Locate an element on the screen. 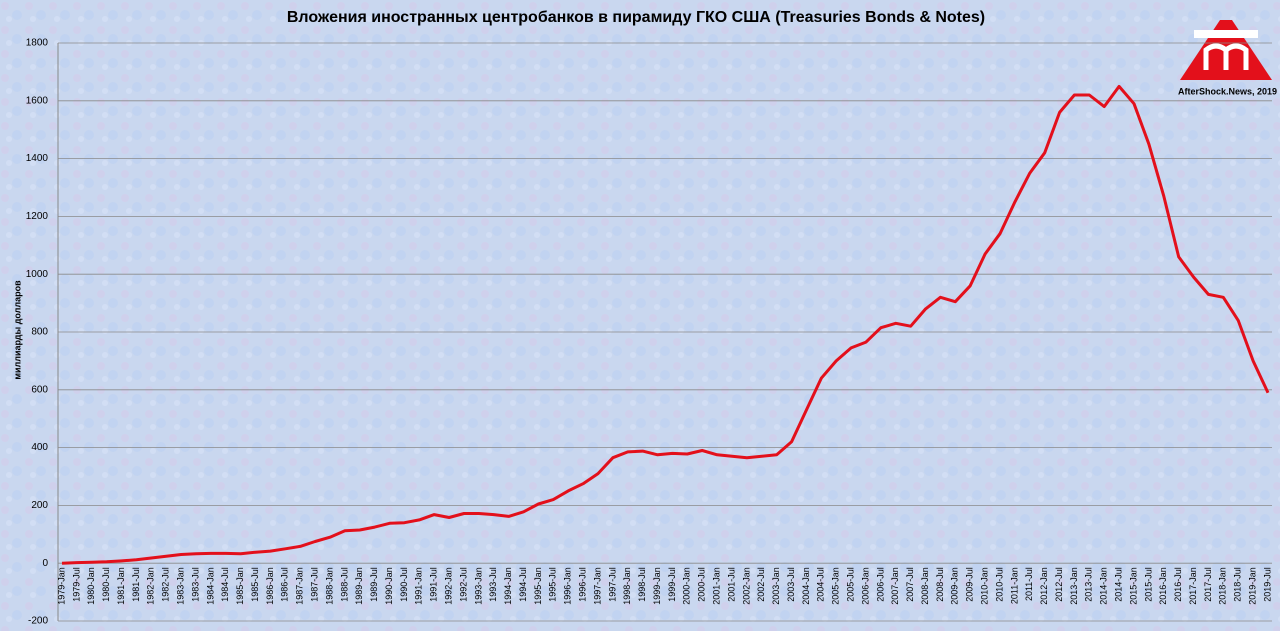 This screenshot has width=1280, height=631. x-tick-label: 1999-Jan is located at coordinates (657, 586).